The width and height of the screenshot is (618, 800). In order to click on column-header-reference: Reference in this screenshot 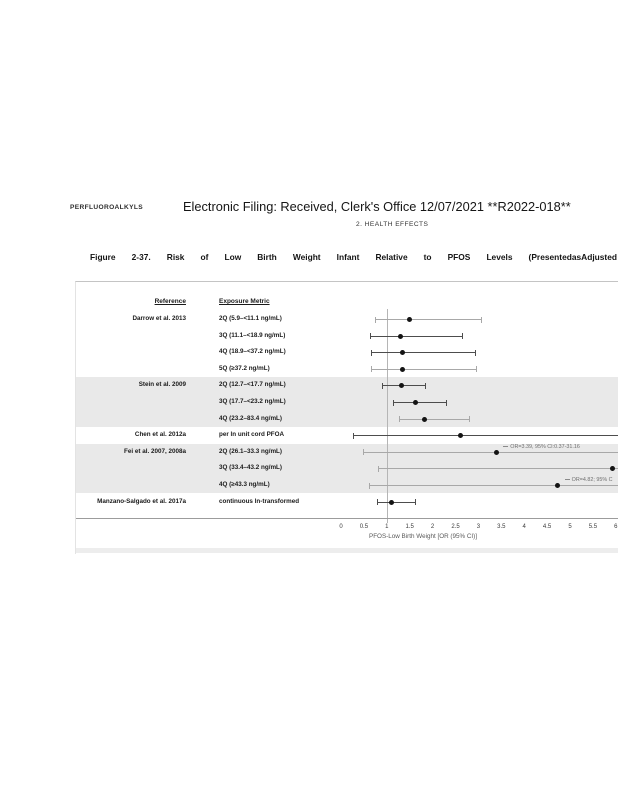, I will do `click(170, 301)`.